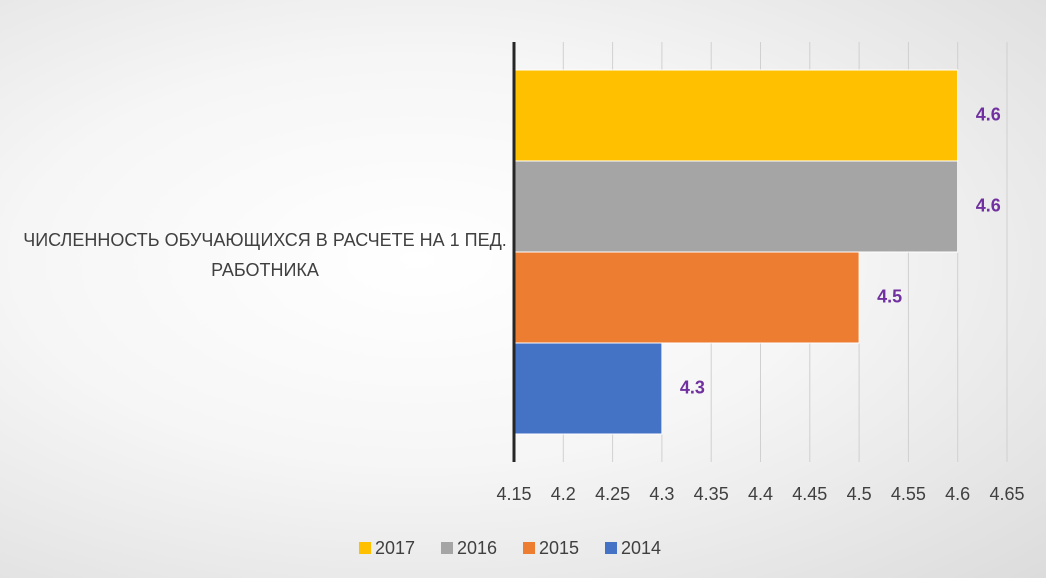 This screenshot has width=1046, height=578. I want to click on legend-label: 2016, so click(477, 548).